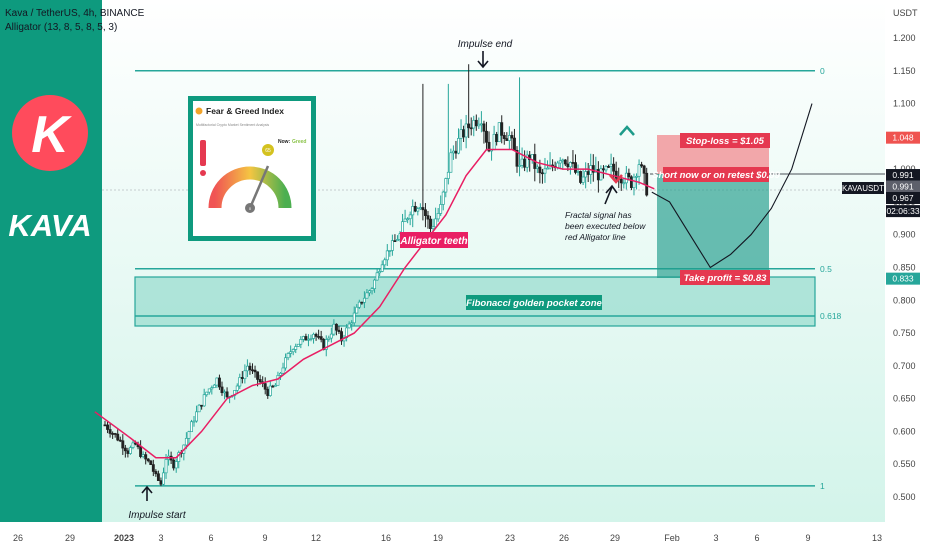 This screenshot has width=932, height=555. Describe the element at coordinates (438, 538) in the screenshot. I see `x-tick-label: 19` at that location.